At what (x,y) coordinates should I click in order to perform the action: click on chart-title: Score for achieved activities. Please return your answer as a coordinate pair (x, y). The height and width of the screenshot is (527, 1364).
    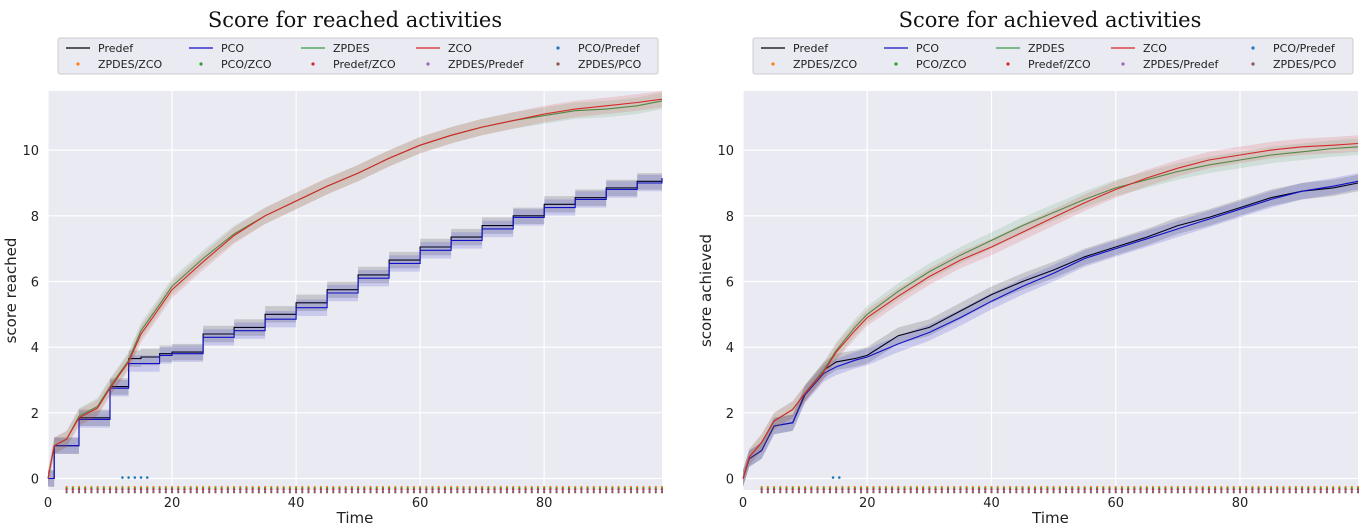
    Looking at the image, I should click on (1050, 20).